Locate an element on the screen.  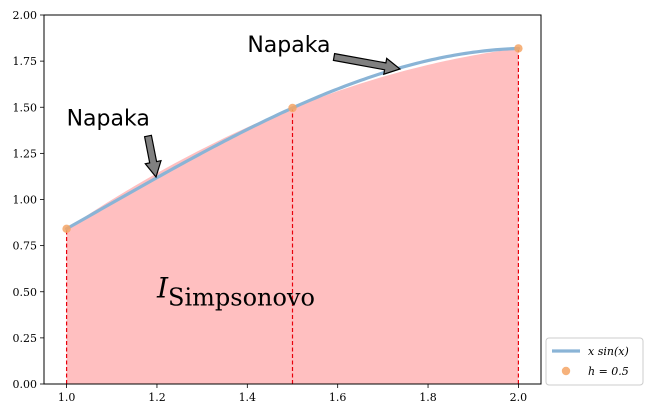
x-tick-label: 1.2 is located at coordinates (157, 397).